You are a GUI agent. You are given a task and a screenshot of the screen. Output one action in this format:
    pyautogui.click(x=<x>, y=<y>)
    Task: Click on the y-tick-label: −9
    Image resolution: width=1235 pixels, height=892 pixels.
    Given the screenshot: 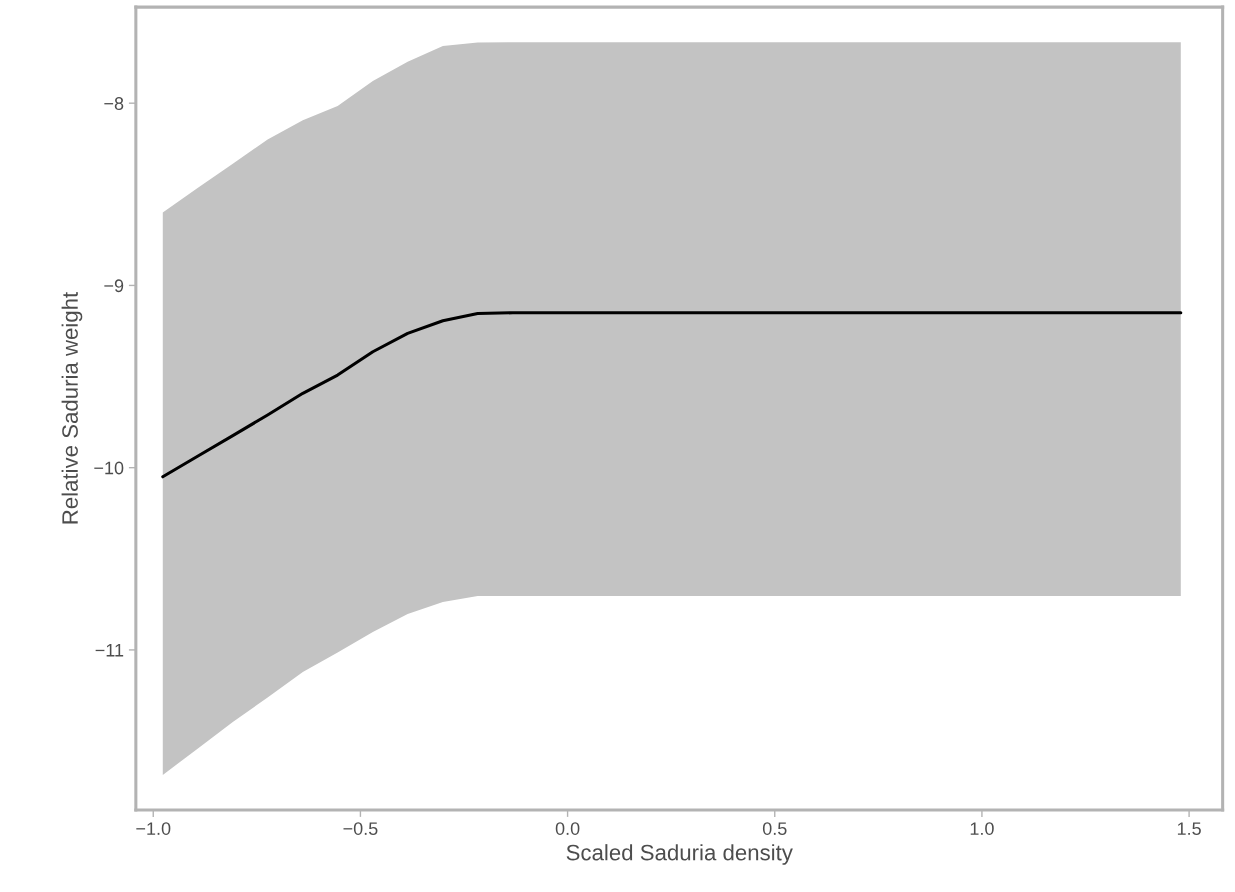 What is the action you would take?
    pyautogui.click(x=114, y=286)
    